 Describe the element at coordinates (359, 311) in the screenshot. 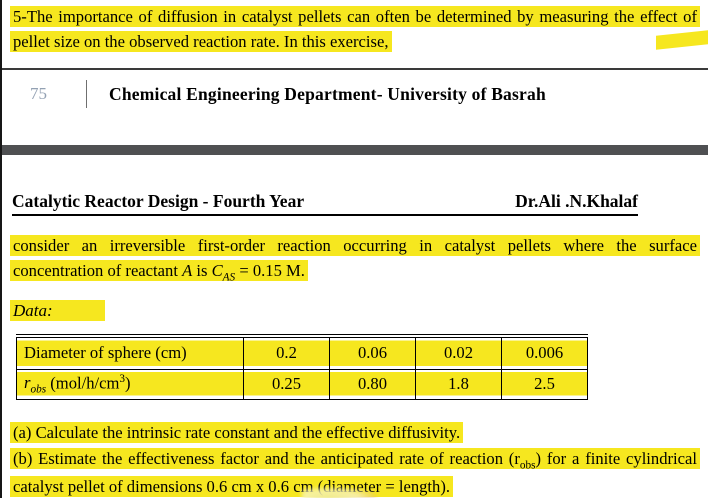

I see `data-section-label: Data:` at that location.